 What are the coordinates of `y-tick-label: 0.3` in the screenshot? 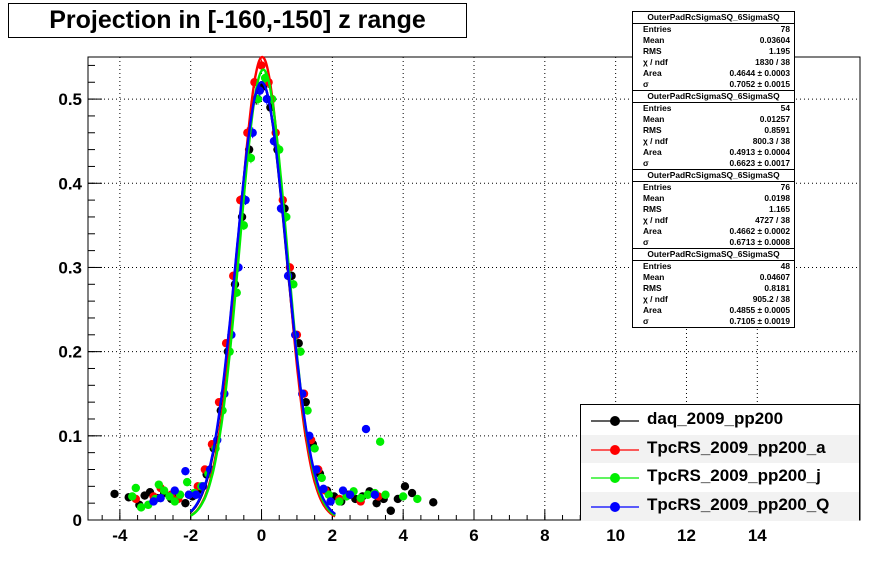 It's located at (70, 267).